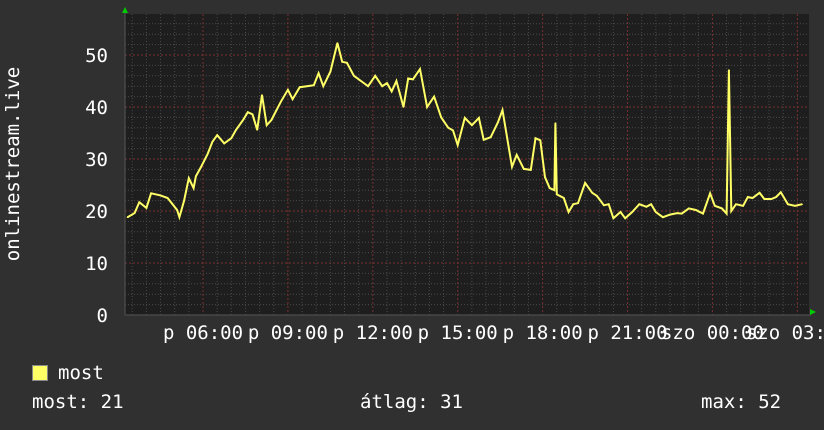  Describe the element at coordinates (96, 160) in the screenshot. I see `y-tick-label: 30` at that location.